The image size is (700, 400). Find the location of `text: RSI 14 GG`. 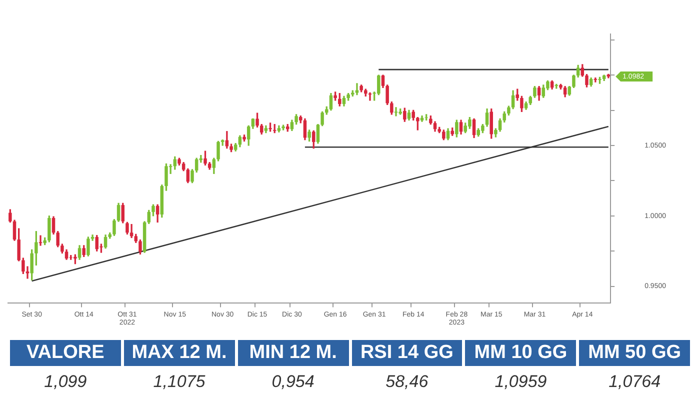

text: RSI 14 GG is located at coordinates (407, 353).